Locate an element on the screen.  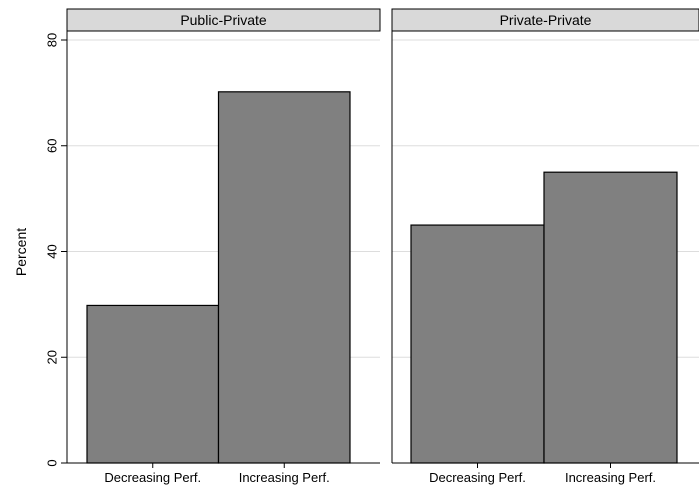
y-tick-label: 60 is located at coordinates (52, 146).